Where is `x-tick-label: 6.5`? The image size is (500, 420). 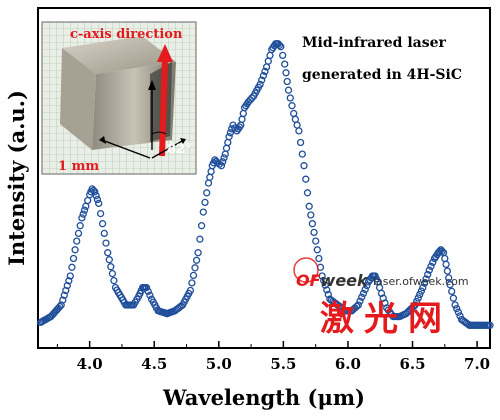
x-tick-label: 6.5 is located at coordinates (412, 364).